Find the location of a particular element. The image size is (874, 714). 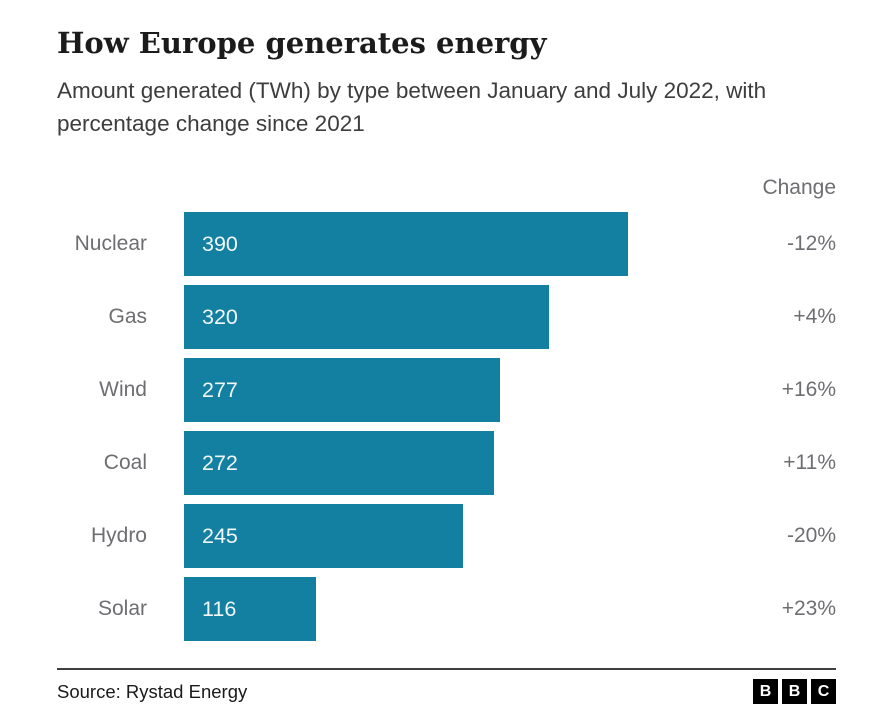

category-label: Solar is located at coordinates (122, 608).